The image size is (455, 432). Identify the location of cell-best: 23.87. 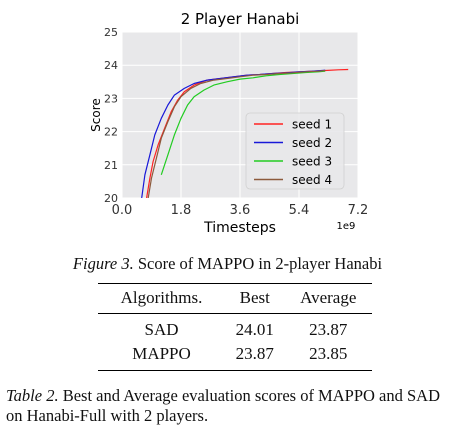
(255, 356).